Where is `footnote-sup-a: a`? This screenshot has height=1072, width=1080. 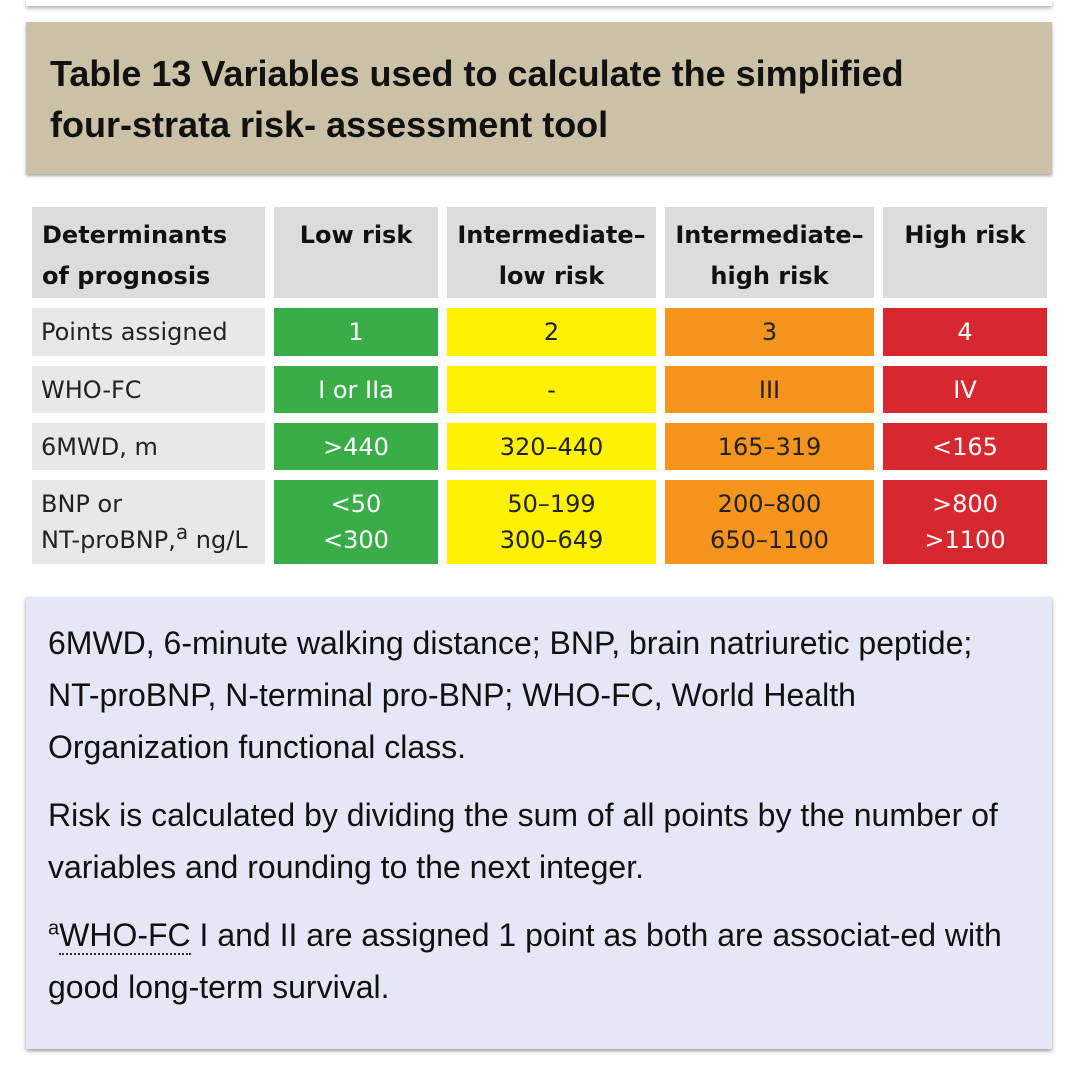 footnote-sup-a: a is located at coordinates (54, 928).